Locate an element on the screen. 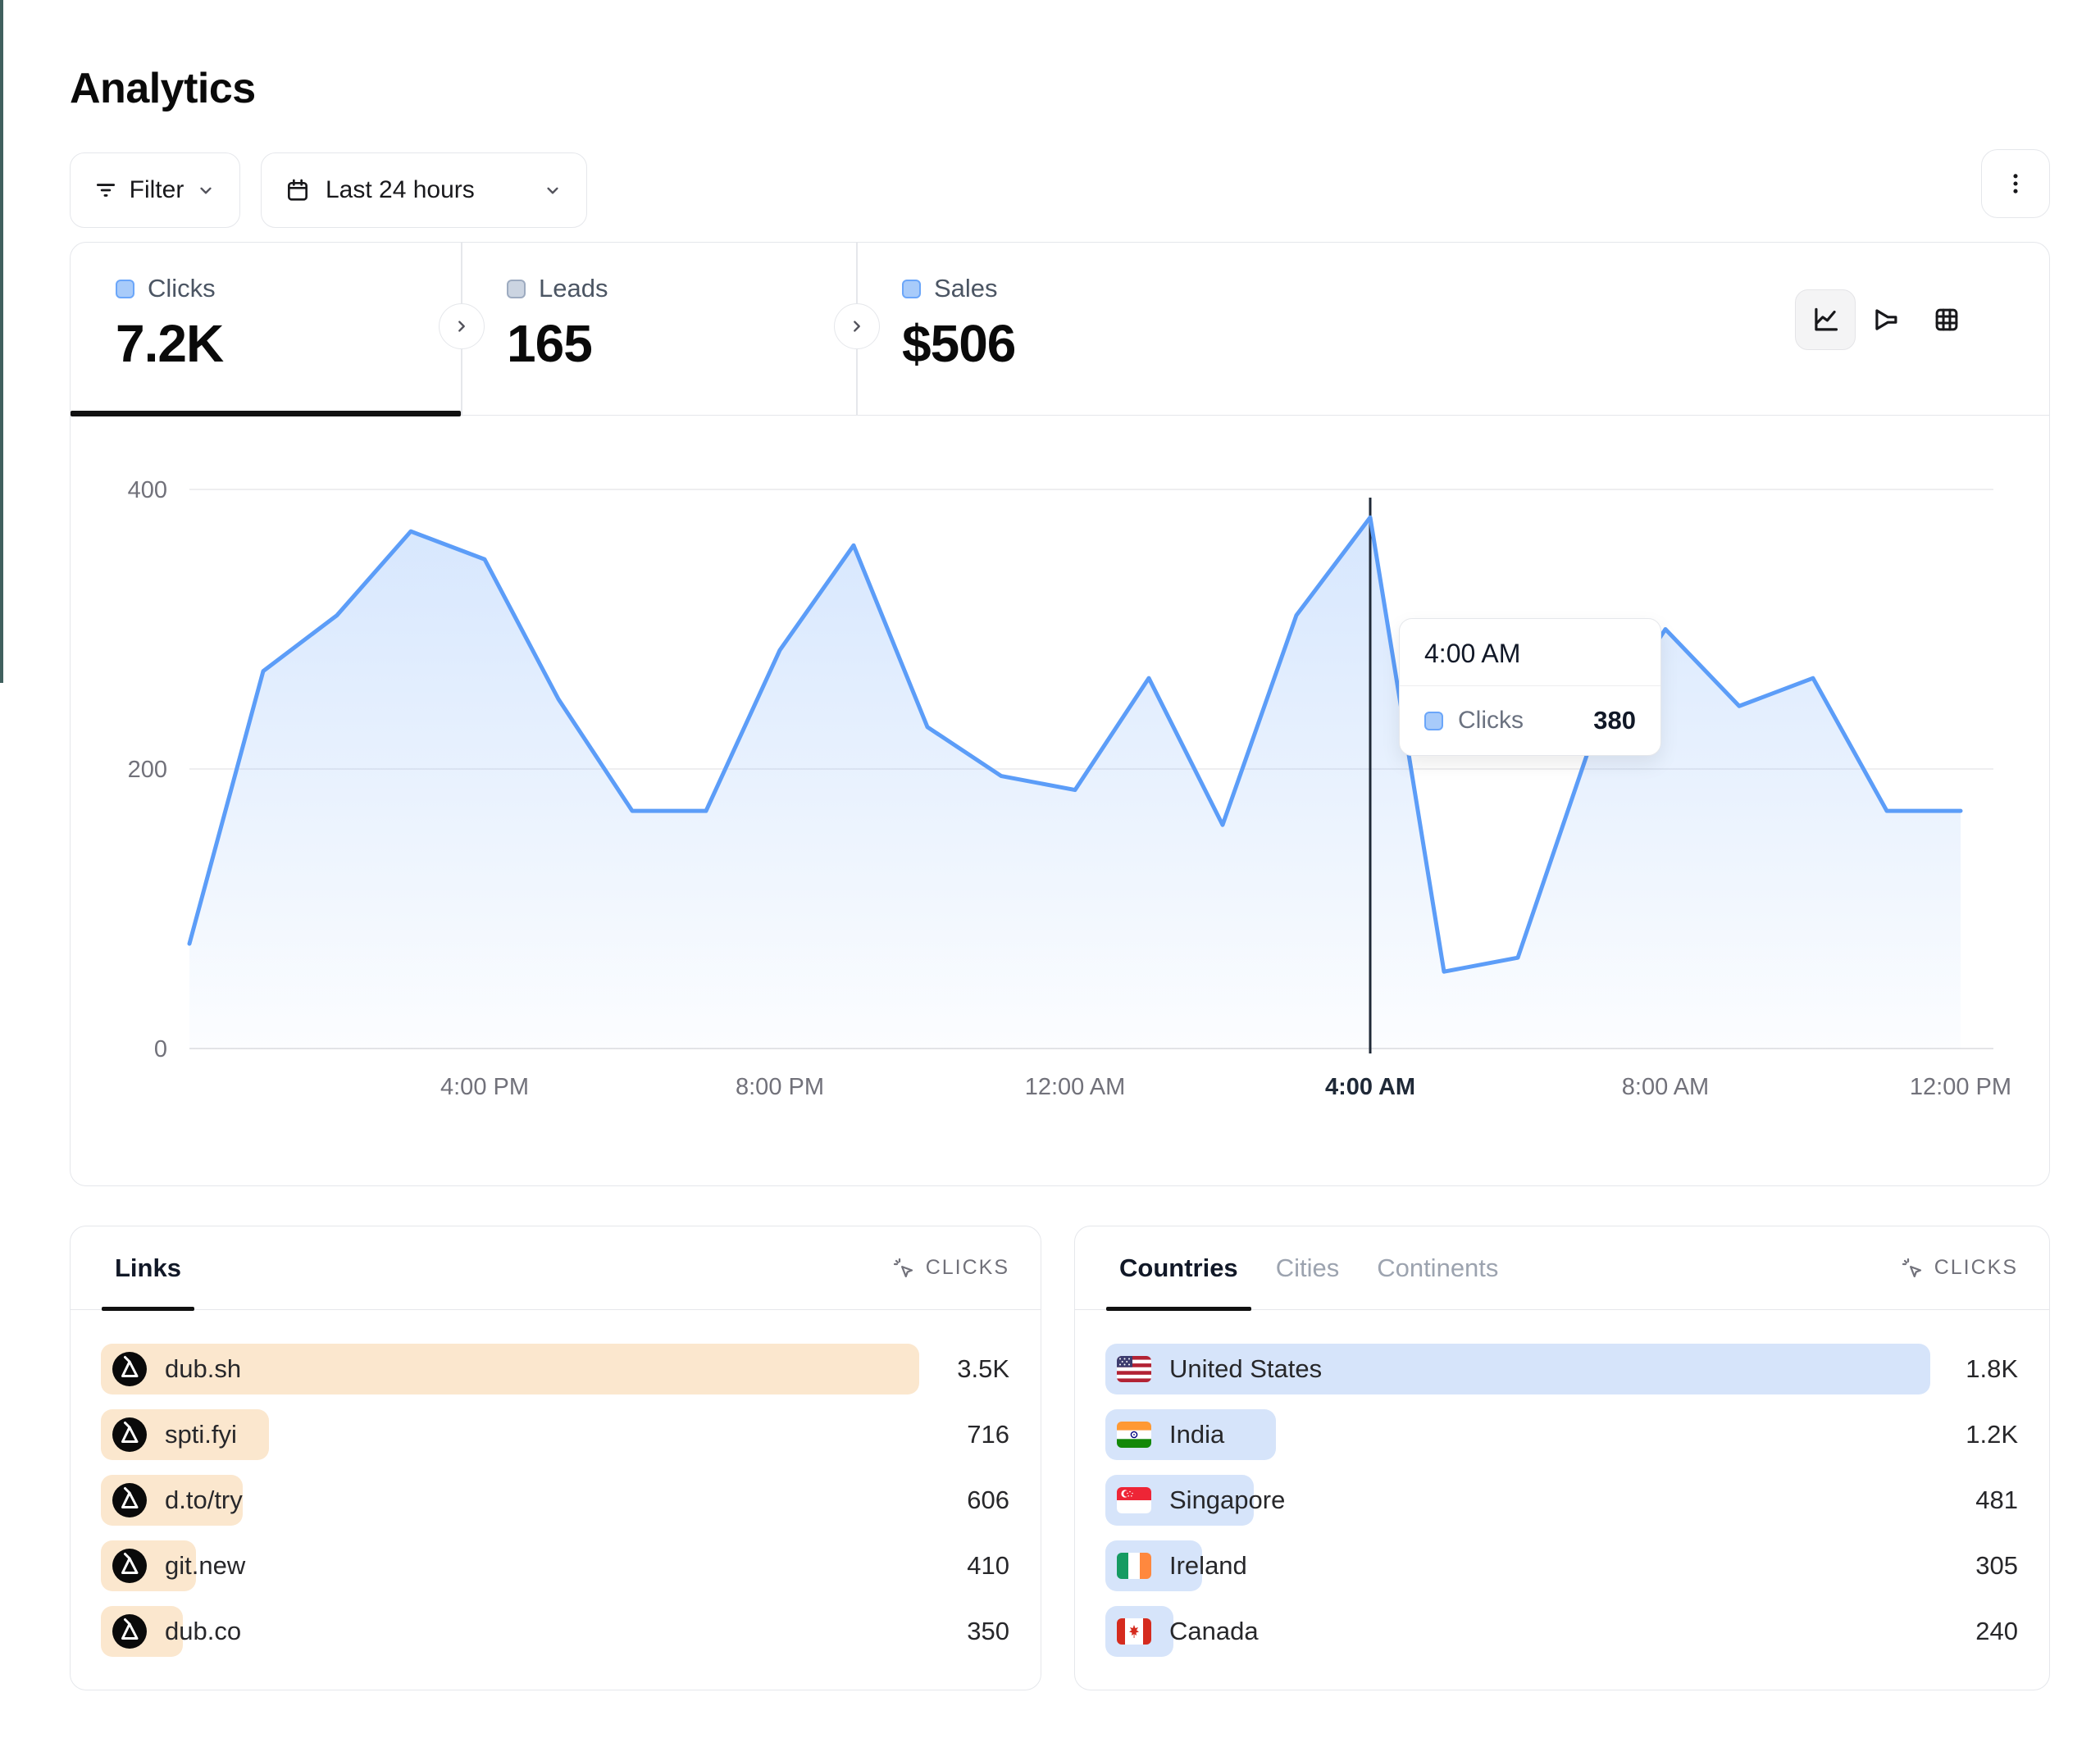 Image resolution: width=2100 pixels, height=1738 pixels. filter-button: Filter is located at coordinates (155, 190).